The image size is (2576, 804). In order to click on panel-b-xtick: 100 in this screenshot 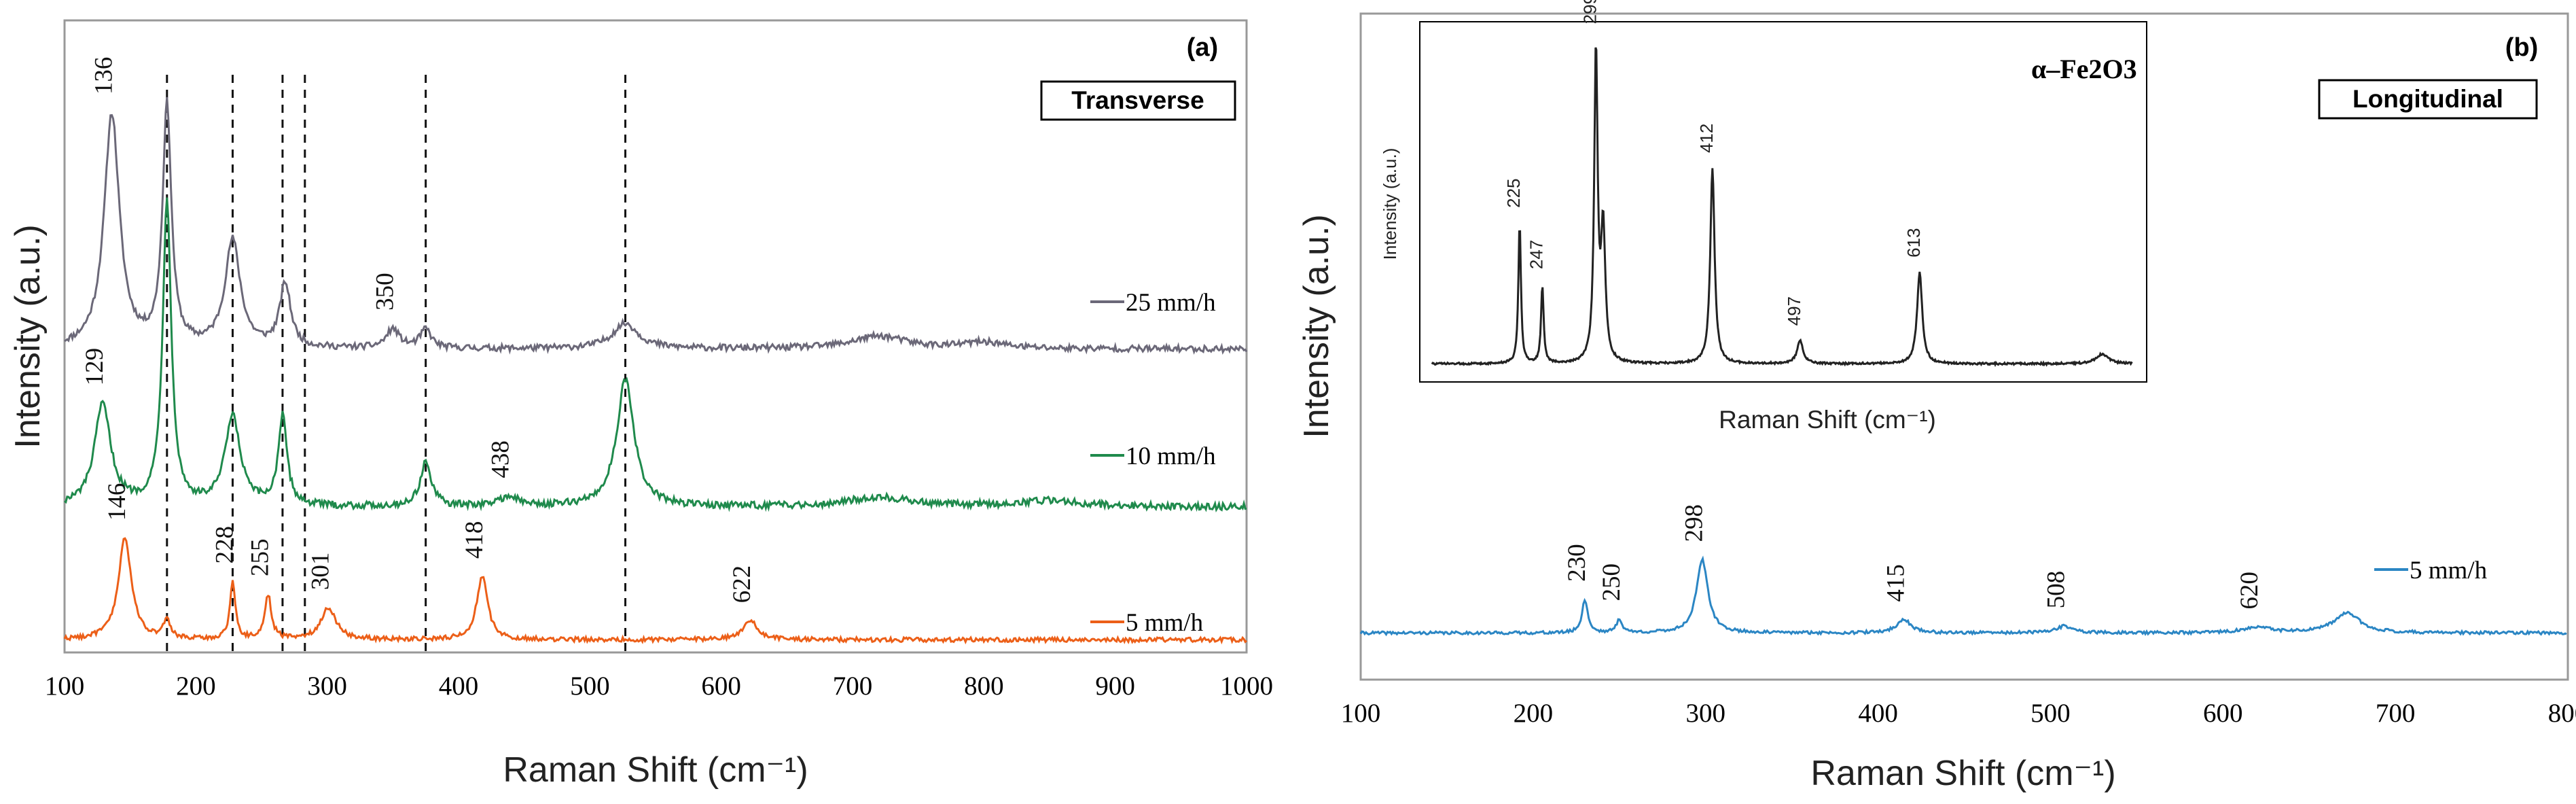, I will do `click(1361, 713)`.